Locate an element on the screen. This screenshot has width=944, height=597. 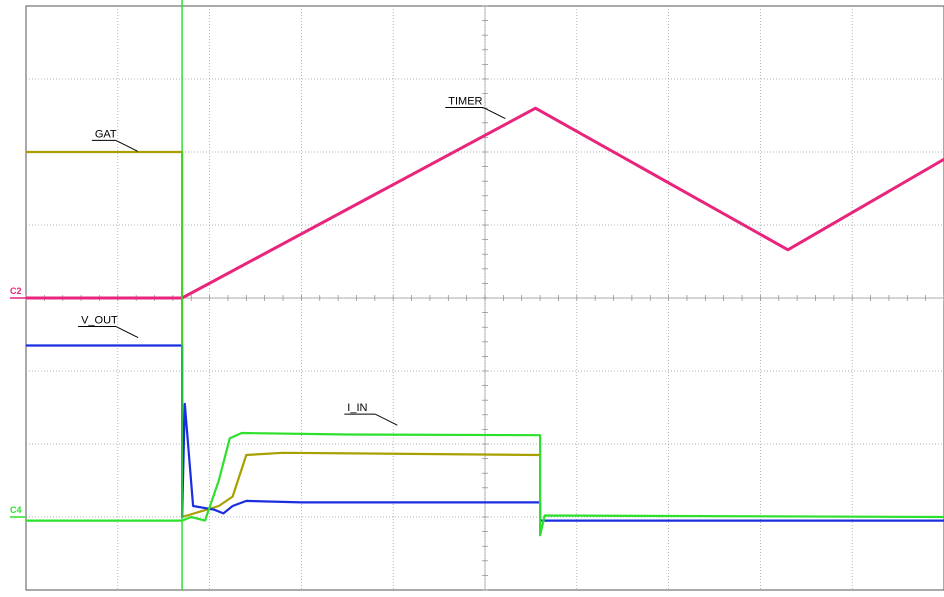
channel-marker-c2: C2 is located at coordinates (16, 291).